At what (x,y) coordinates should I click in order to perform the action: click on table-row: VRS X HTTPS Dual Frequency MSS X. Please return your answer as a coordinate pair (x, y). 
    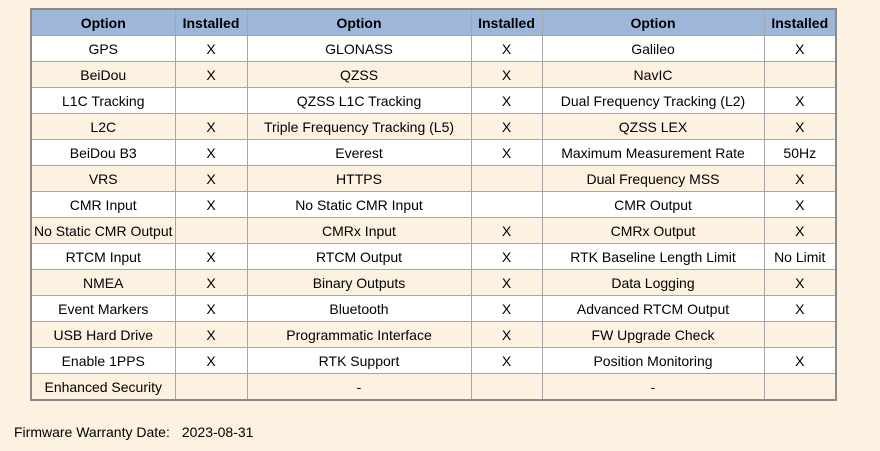
    Looking at the image, I should click on (433, 178).